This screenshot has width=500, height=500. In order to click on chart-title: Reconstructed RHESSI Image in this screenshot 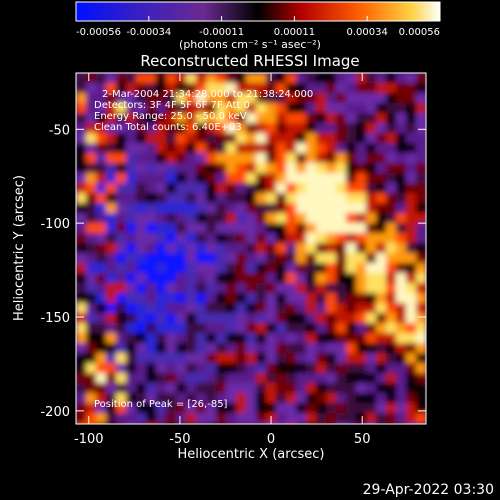, I will do `click(250, 61)`.